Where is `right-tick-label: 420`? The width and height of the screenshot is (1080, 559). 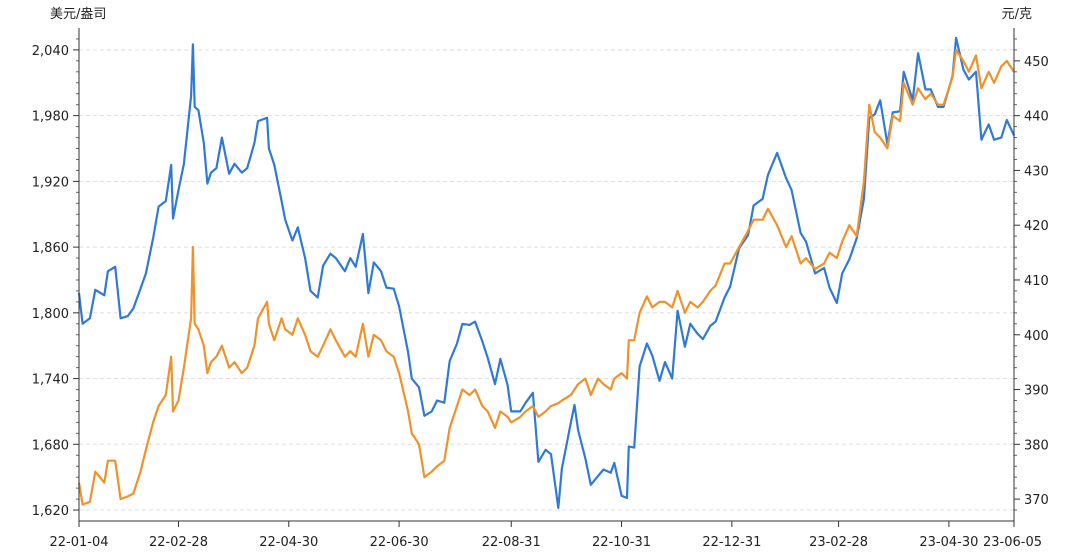
right-tick-label: 420 is located at coordinates (1036, 226).